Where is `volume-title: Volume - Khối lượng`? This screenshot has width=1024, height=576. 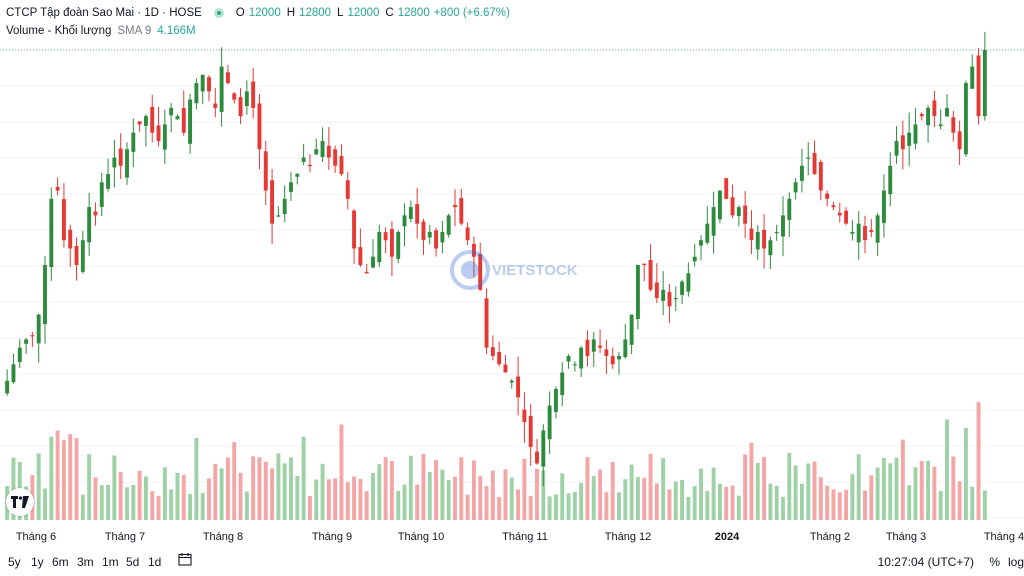
volume-title: Volume - Khối lượng is located at coordinates (59, 30).